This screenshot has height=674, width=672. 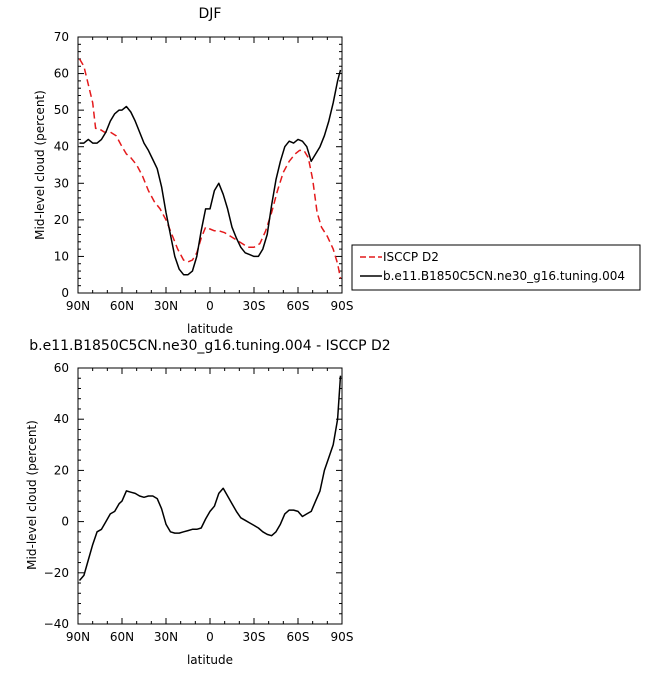 I want to click on legend-box, so click(x=496, y=267).